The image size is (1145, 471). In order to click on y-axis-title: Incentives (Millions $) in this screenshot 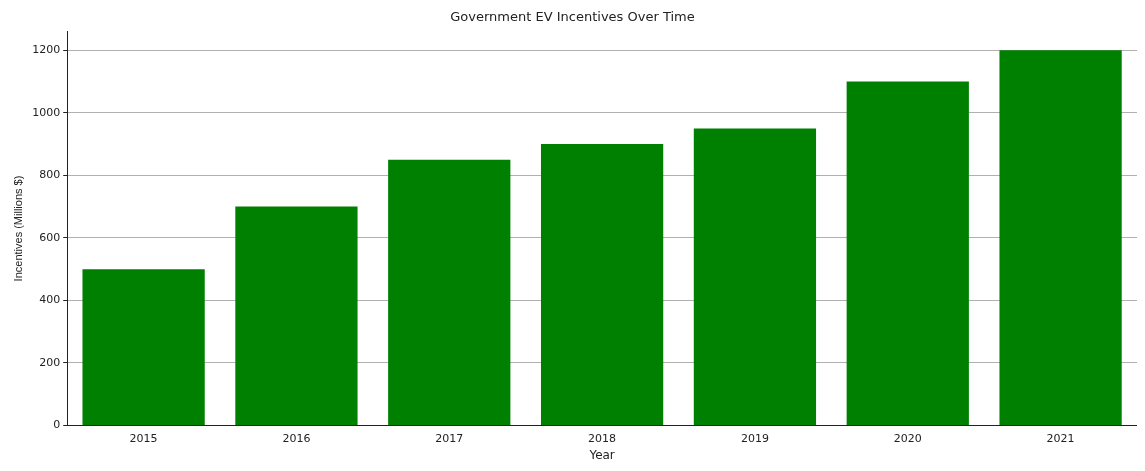, I will do `click(17, 228)`.